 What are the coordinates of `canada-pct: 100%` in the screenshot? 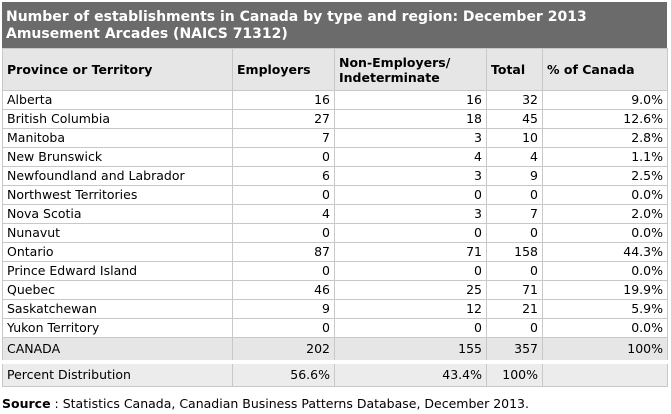 It's located at (605, 350).